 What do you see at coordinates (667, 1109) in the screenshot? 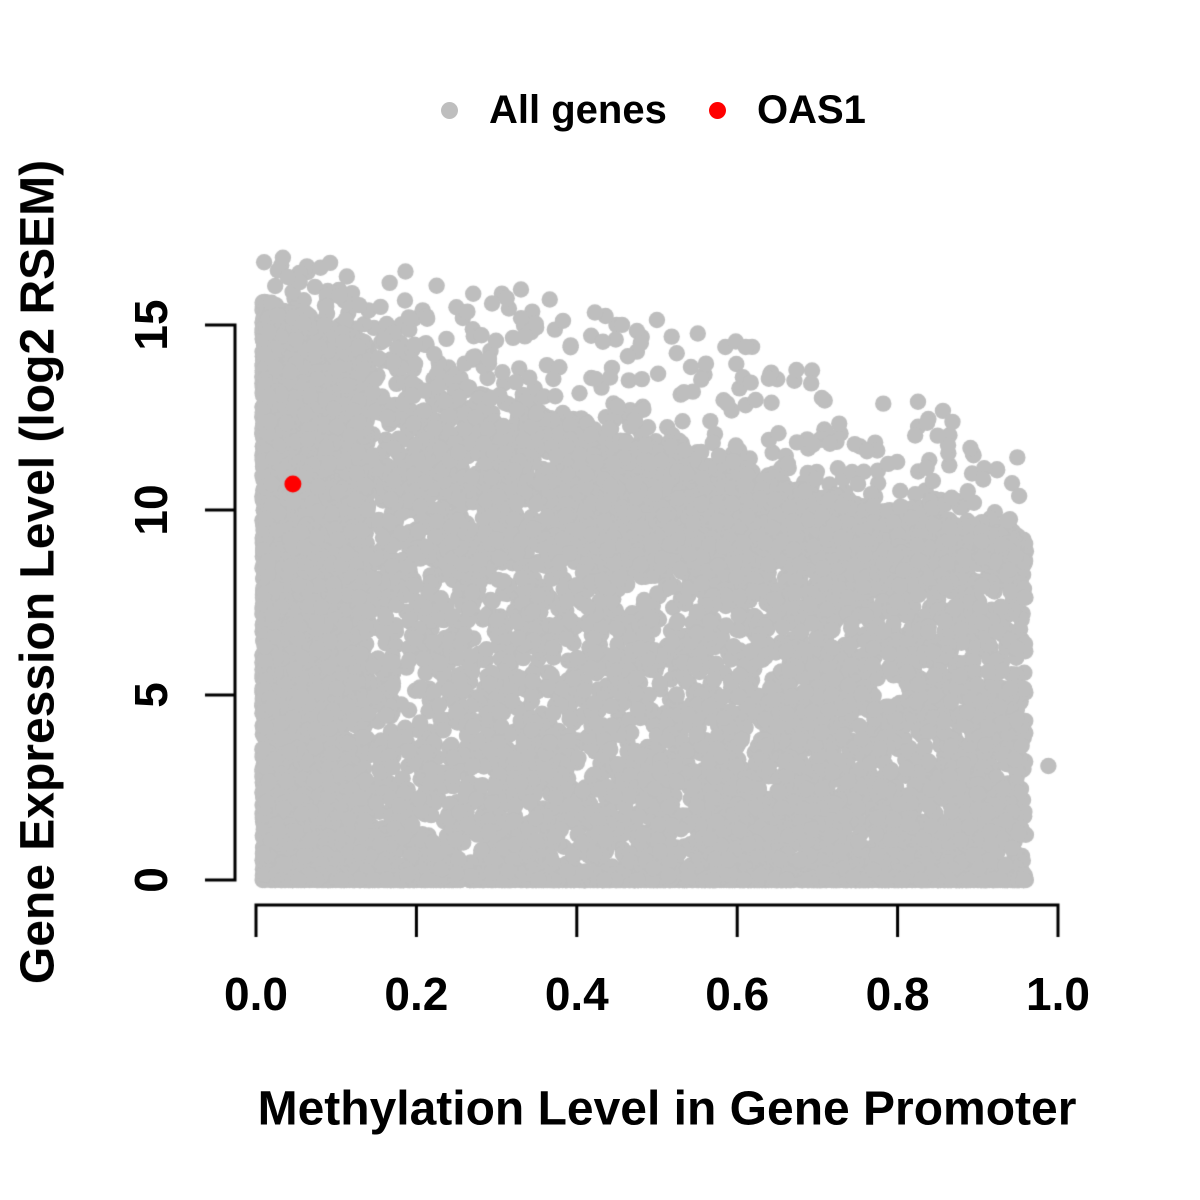
I see `x-axis-title: Methylation Level in Gene Promoter` at bounding box center [667, 1109].